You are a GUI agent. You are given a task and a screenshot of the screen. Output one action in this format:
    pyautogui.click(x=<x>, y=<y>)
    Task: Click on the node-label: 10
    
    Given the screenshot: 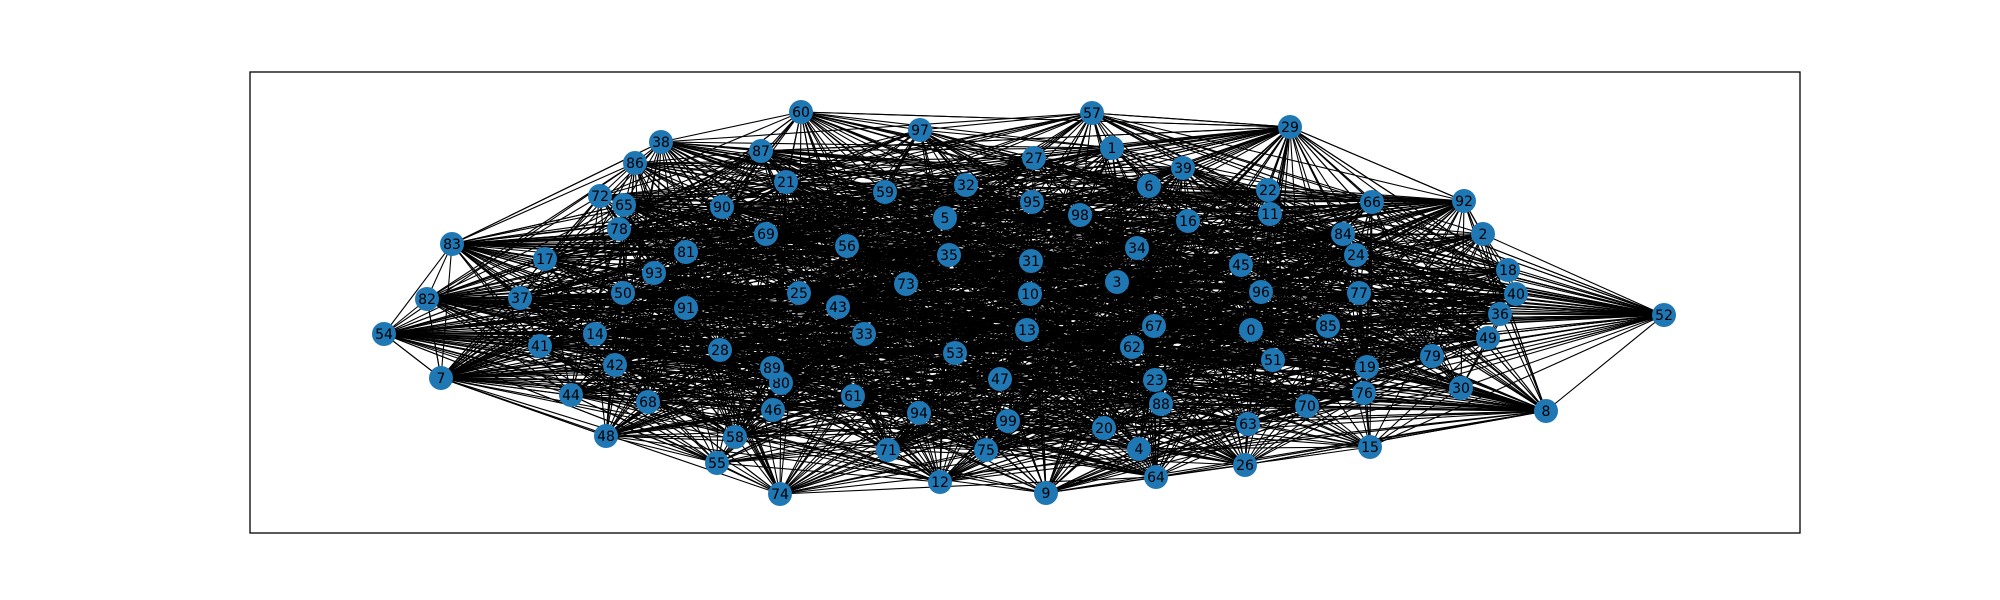 What is the action you would take?
    pyautogui.click(x=1030, y=295)
    